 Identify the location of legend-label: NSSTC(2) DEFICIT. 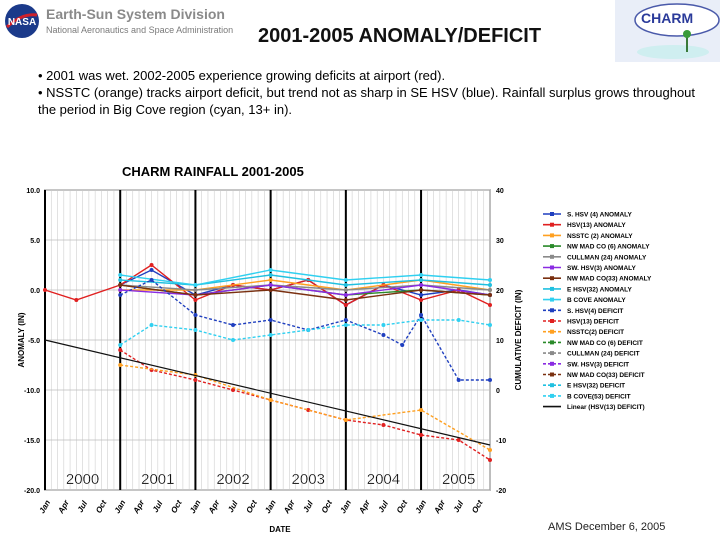
(595, 332).